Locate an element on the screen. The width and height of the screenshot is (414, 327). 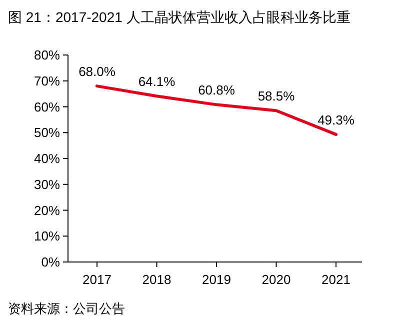
y-tick-label: 10% is located at coordinates (47, 236).